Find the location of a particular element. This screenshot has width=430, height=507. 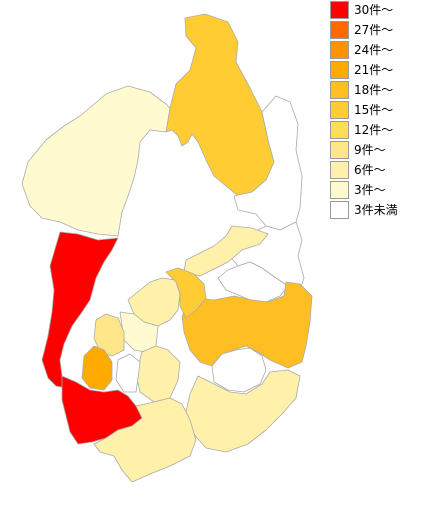

region-north-west is located at coordinates (96, 161).